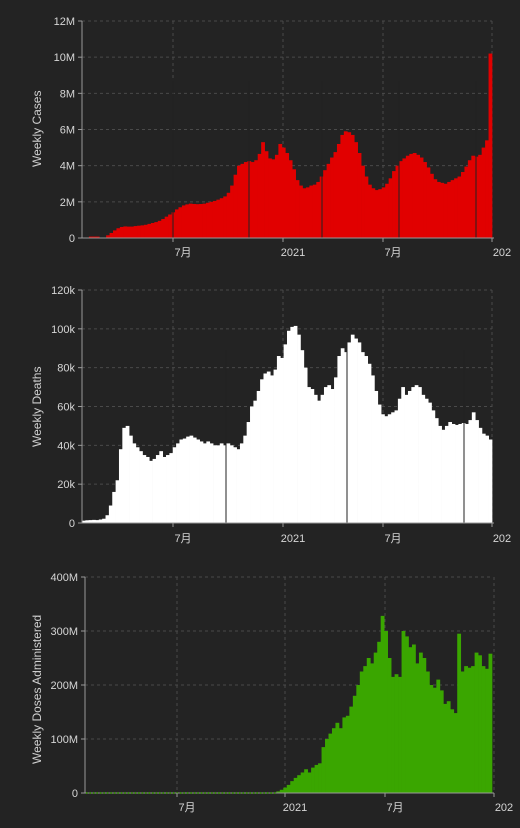 This screenshot has width=520, height=828. I want to click on y-tick-label: 0, so click(75, 794).